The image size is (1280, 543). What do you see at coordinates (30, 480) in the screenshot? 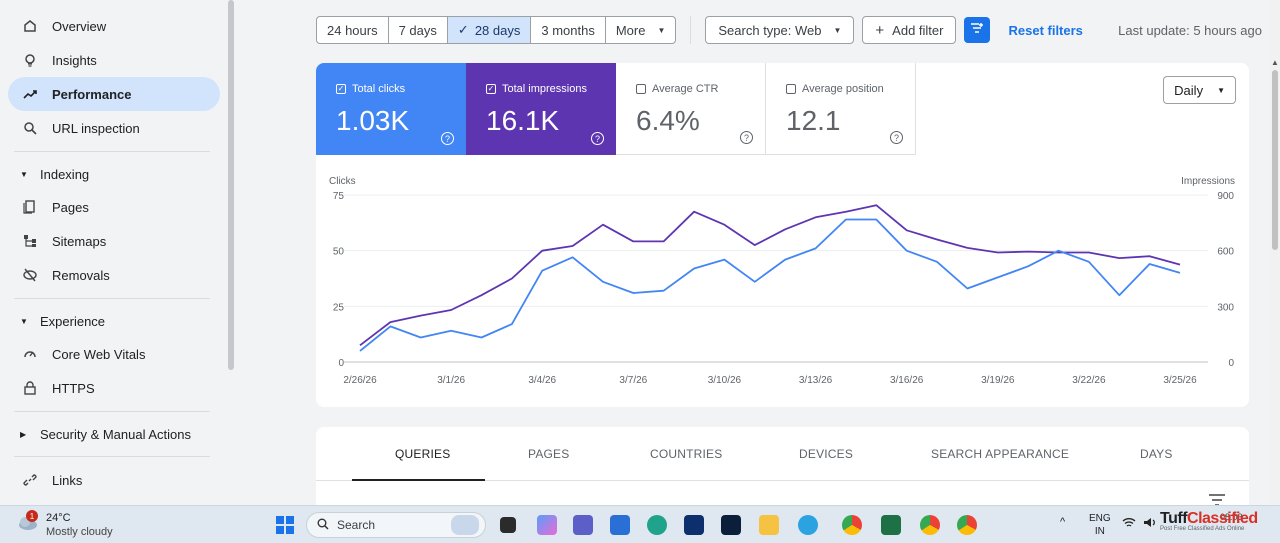
I see `link-icon` at bounding box center [30, 480].